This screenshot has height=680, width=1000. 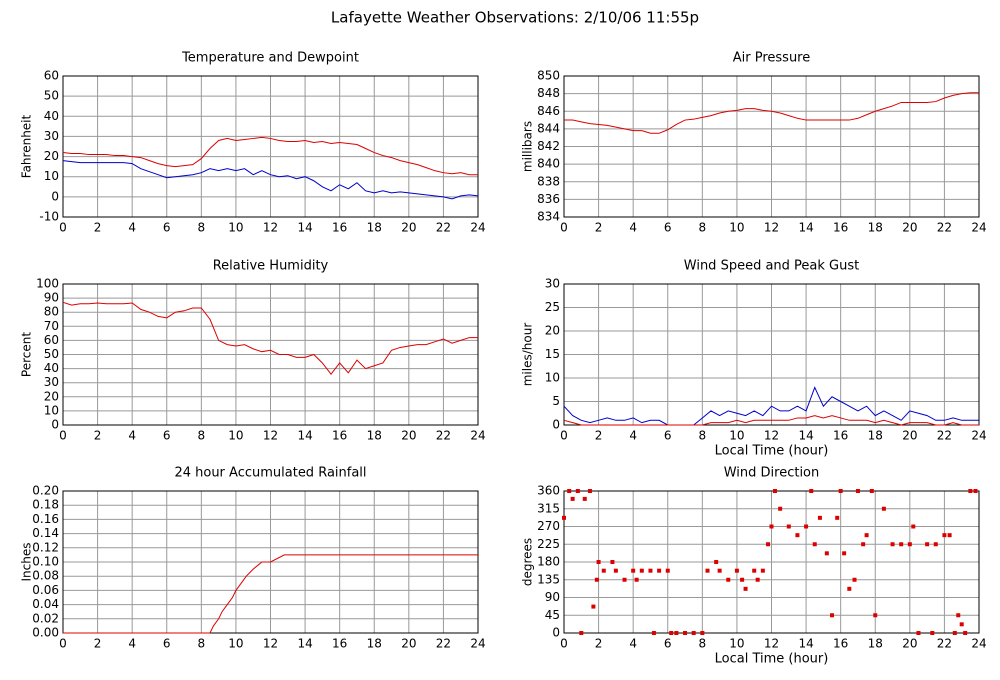 What do you see at coordinates (840, 228) in the screenshot?
I see `x-tick-label: 16` at bounding box center [840, 228].